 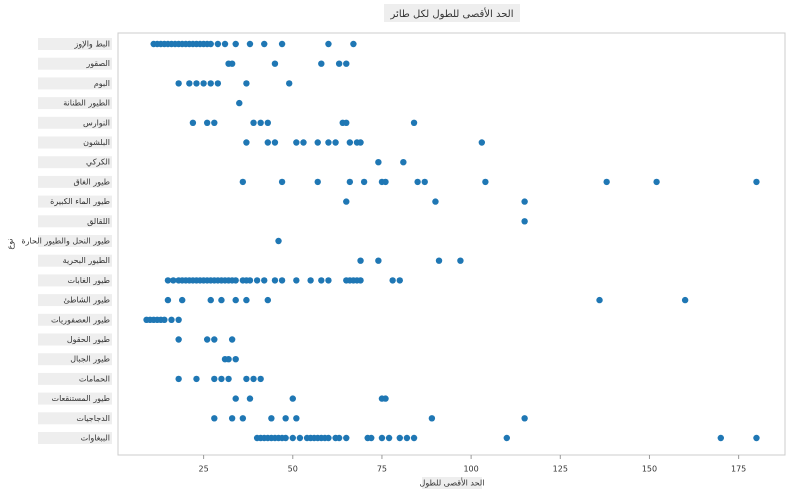 I want to click on x-tick-label: 100, so click(x=470, y=469).